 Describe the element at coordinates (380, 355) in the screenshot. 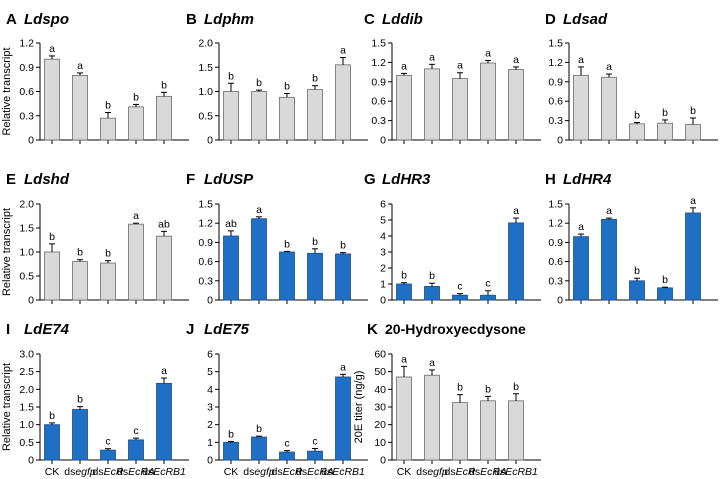

I see `y-tick-label: 60` at that location.